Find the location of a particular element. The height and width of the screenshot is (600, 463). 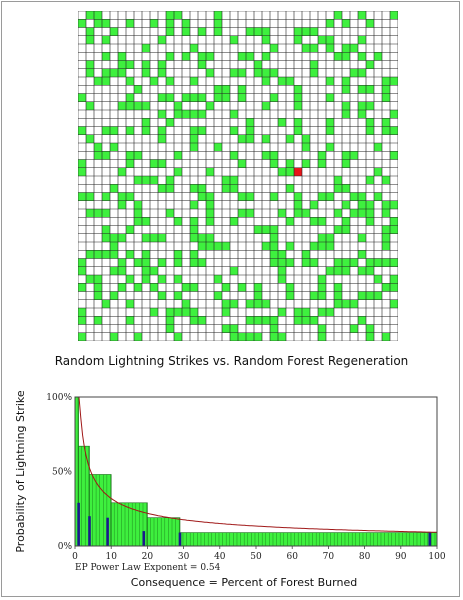

x-tick-label: 90 is located at coordinates (401, 557).